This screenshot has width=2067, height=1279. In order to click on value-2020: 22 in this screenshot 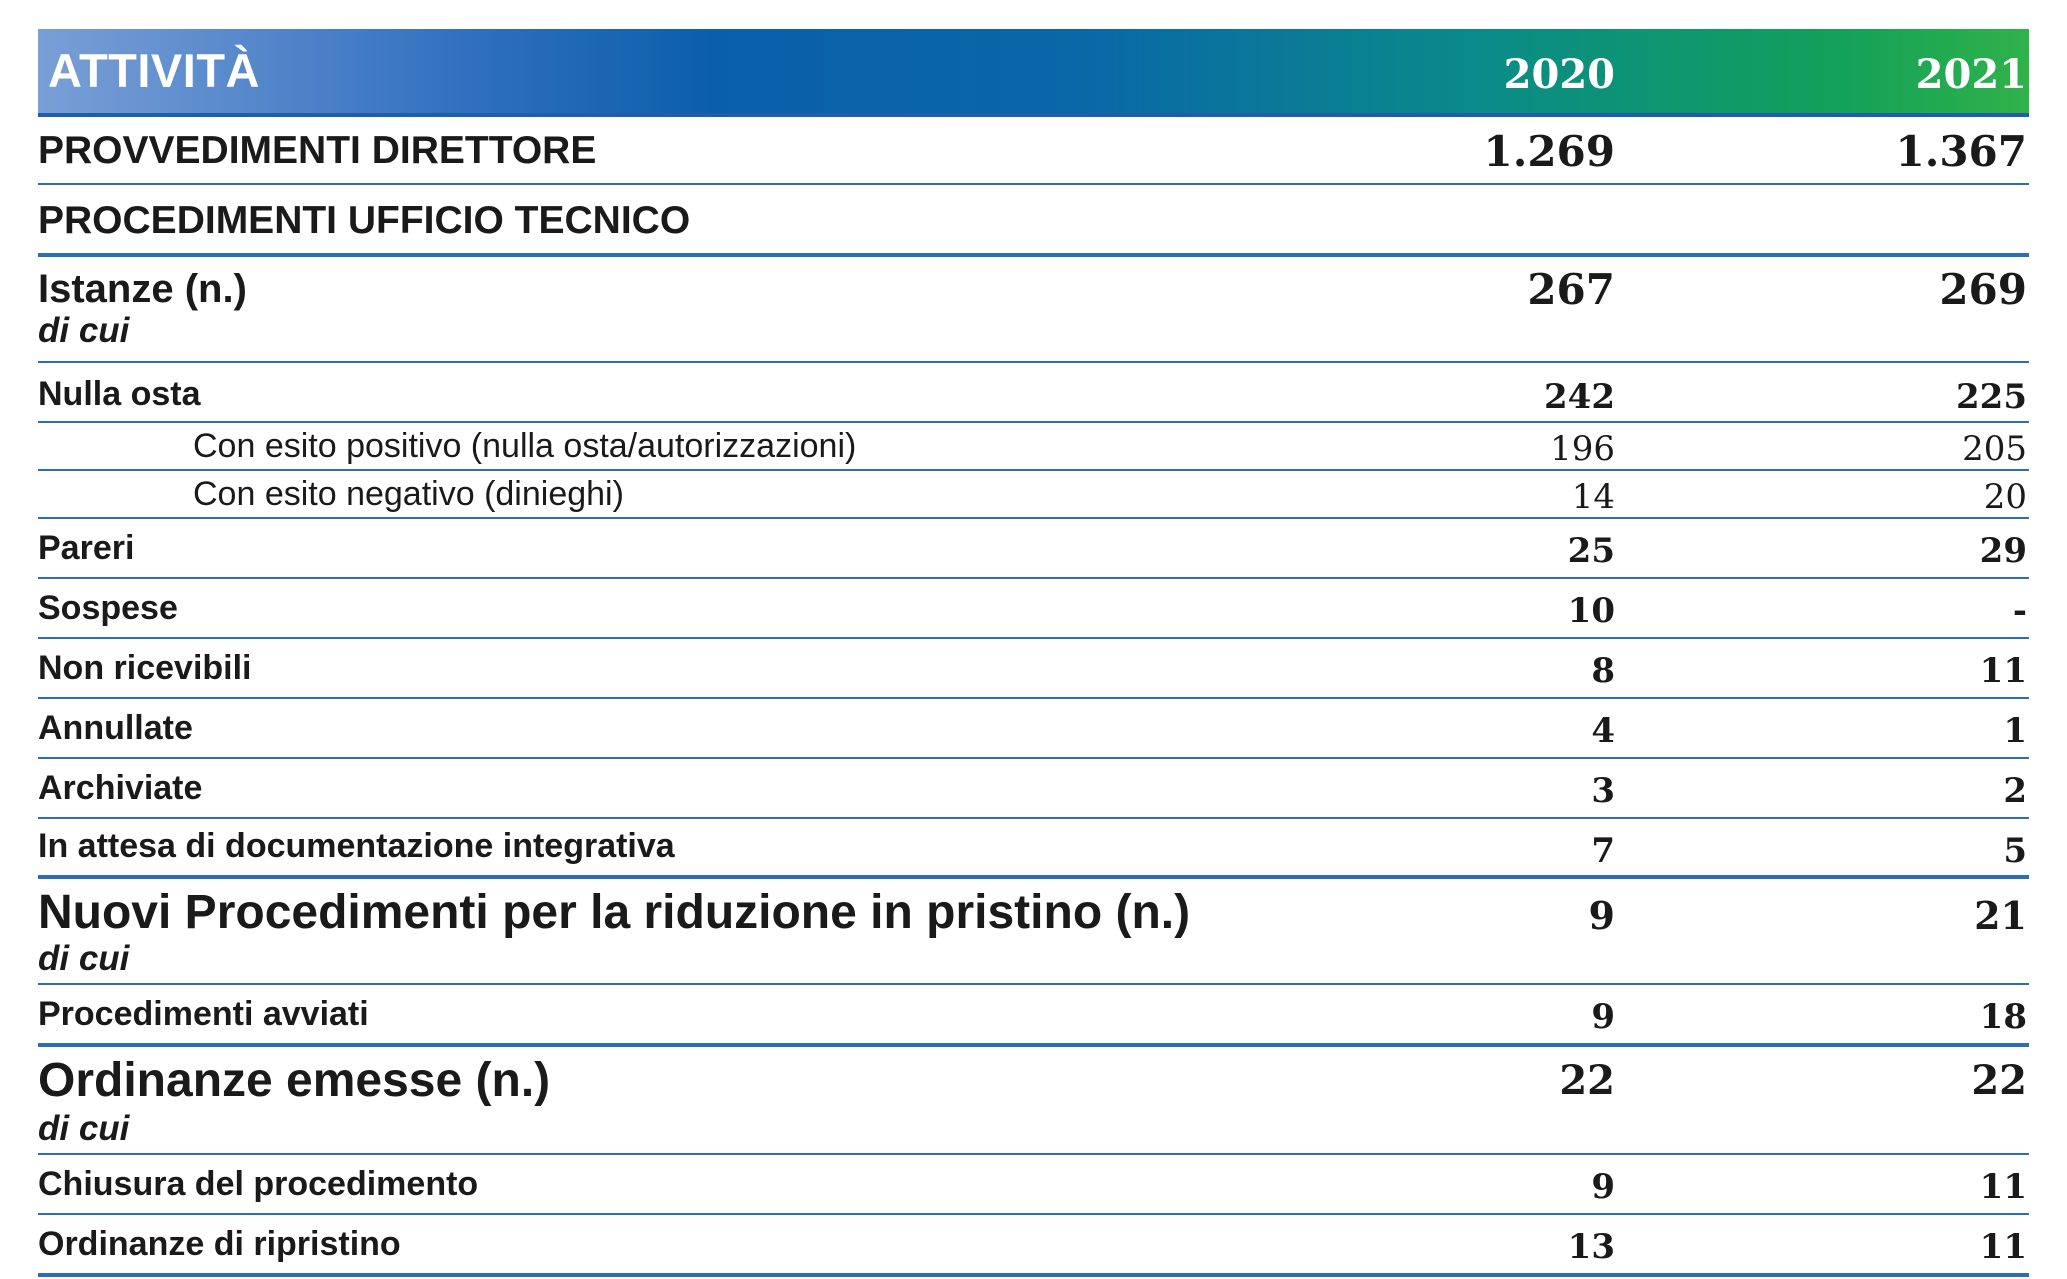, I will do `click(1587, 1080)`.